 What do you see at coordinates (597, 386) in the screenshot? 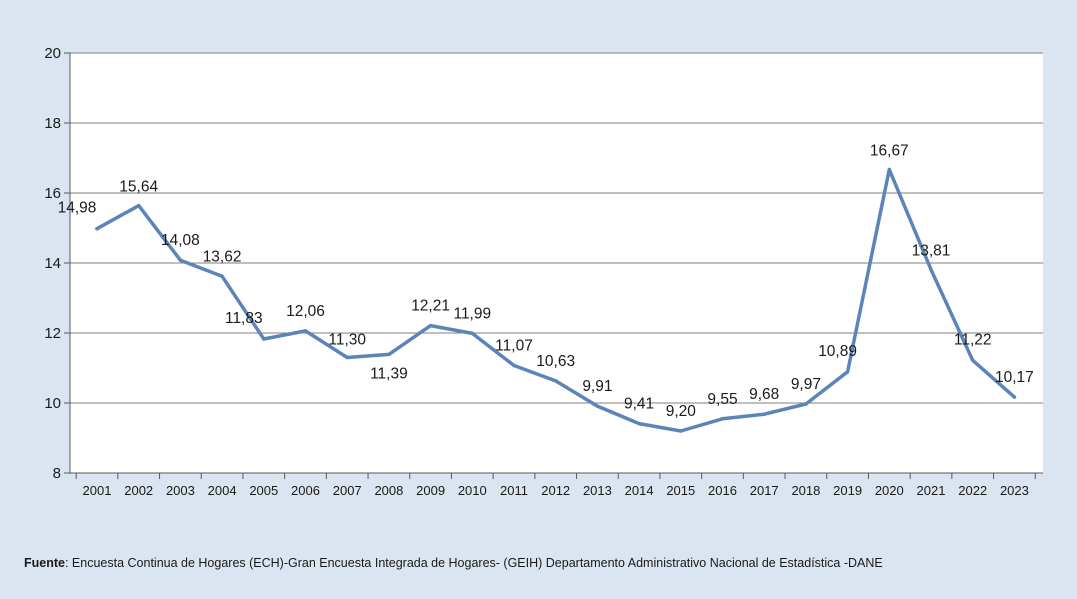
I see `data-label: 9,91` at bounding box center [597, 386].